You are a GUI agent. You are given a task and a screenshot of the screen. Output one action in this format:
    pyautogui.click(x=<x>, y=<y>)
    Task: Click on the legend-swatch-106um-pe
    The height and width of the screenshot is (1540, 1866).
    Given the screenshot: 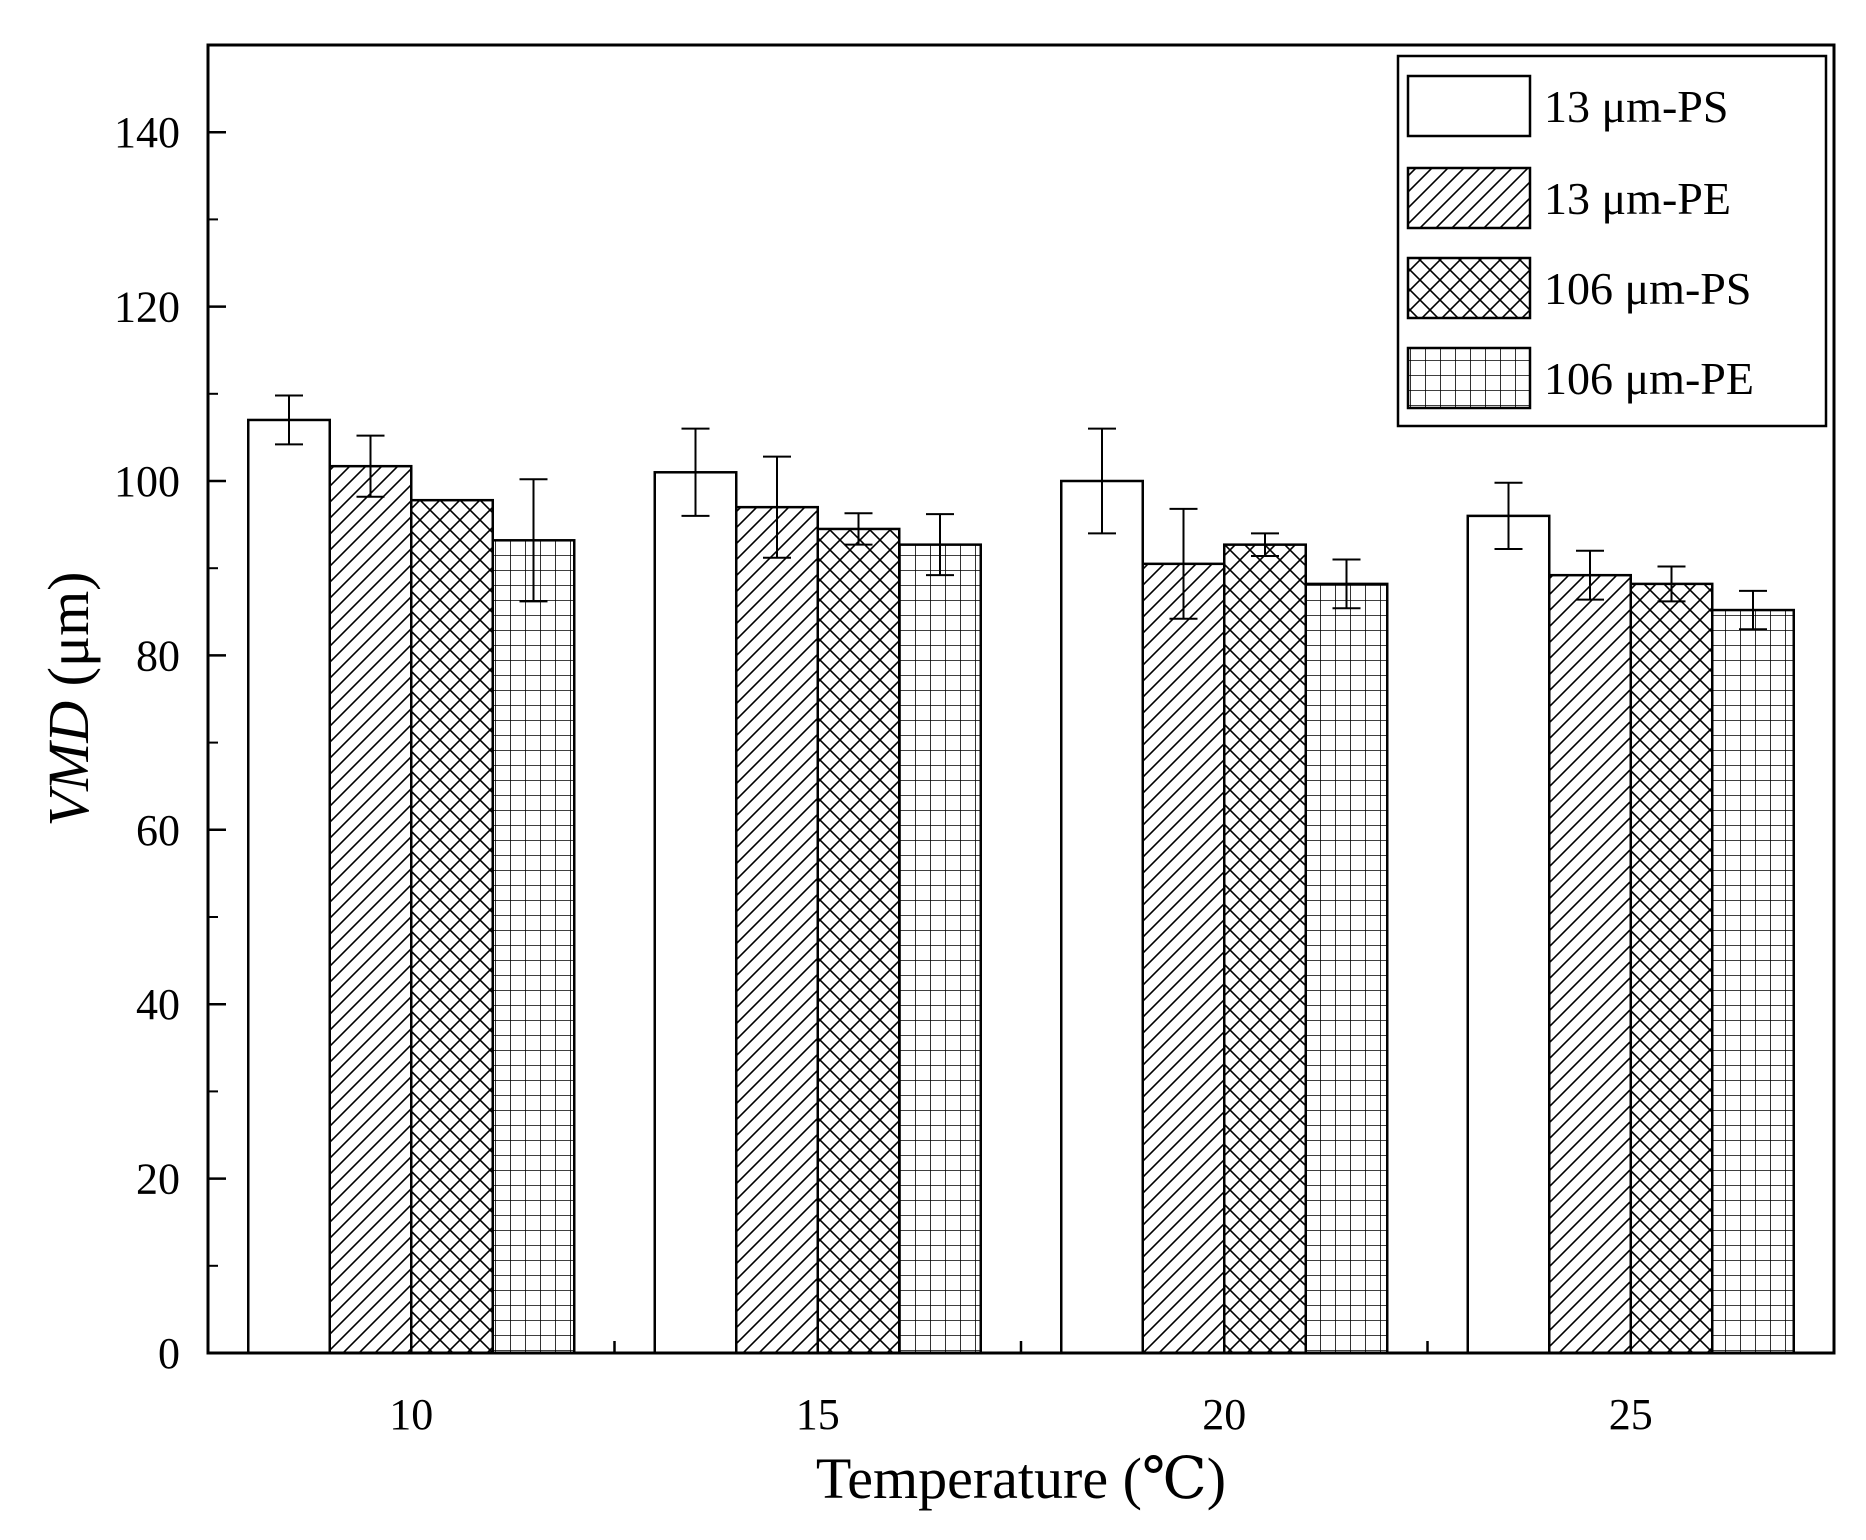 What is the action you would take?
    pyautogui.click(x=1469, y=378)
    